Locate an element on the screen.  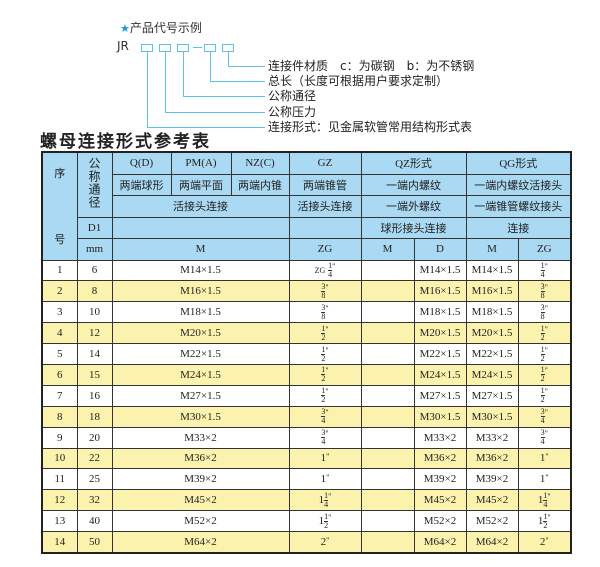
label-length: 总长（长度可根据用户要求定制） is located at coordinates (358, 81).